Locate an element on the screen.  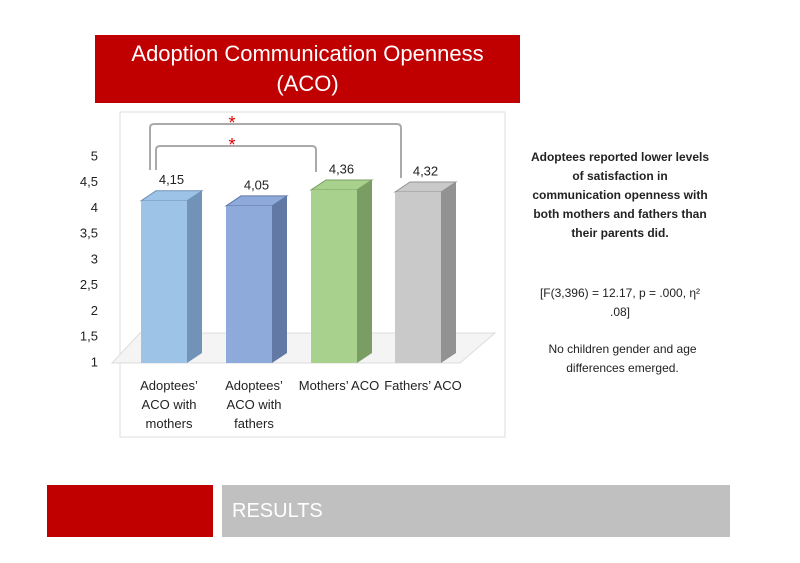
y-tick-label: 1,5 is located at coordinates (89, 336).